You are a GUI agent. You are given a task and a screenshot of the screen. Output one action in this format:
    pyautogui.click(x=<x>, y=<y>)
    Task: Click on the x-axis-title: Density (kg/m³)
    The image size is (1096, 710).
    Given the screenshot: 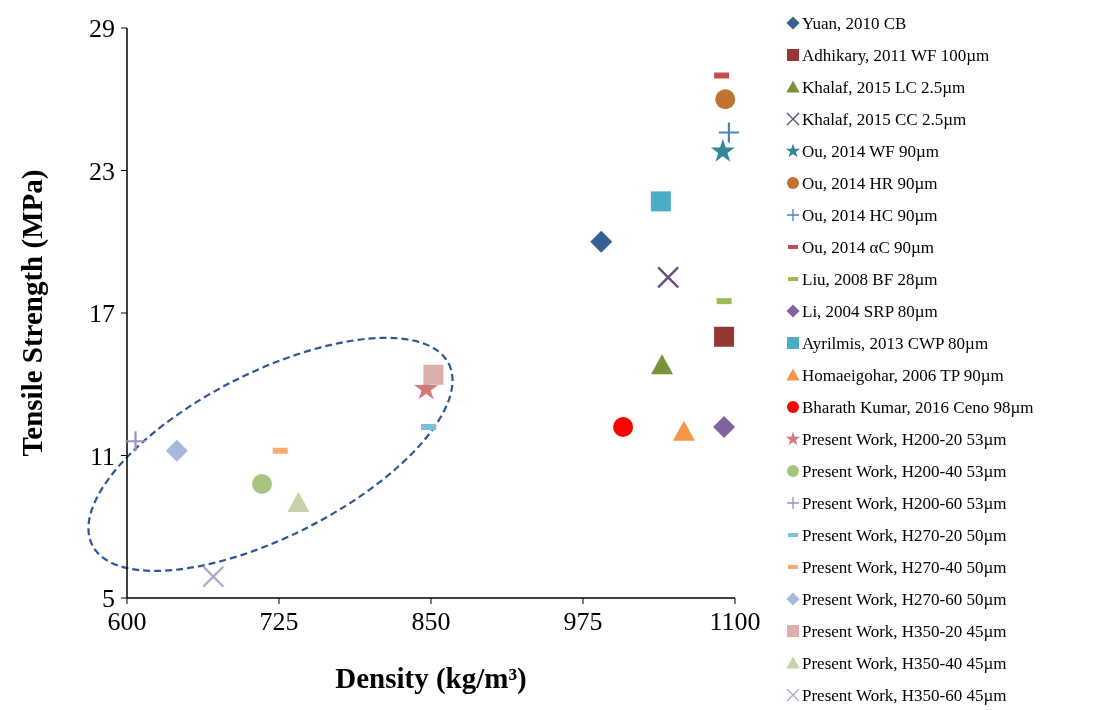 What is the action you would take?
    pyautogui.click(x=431, y=678)
    